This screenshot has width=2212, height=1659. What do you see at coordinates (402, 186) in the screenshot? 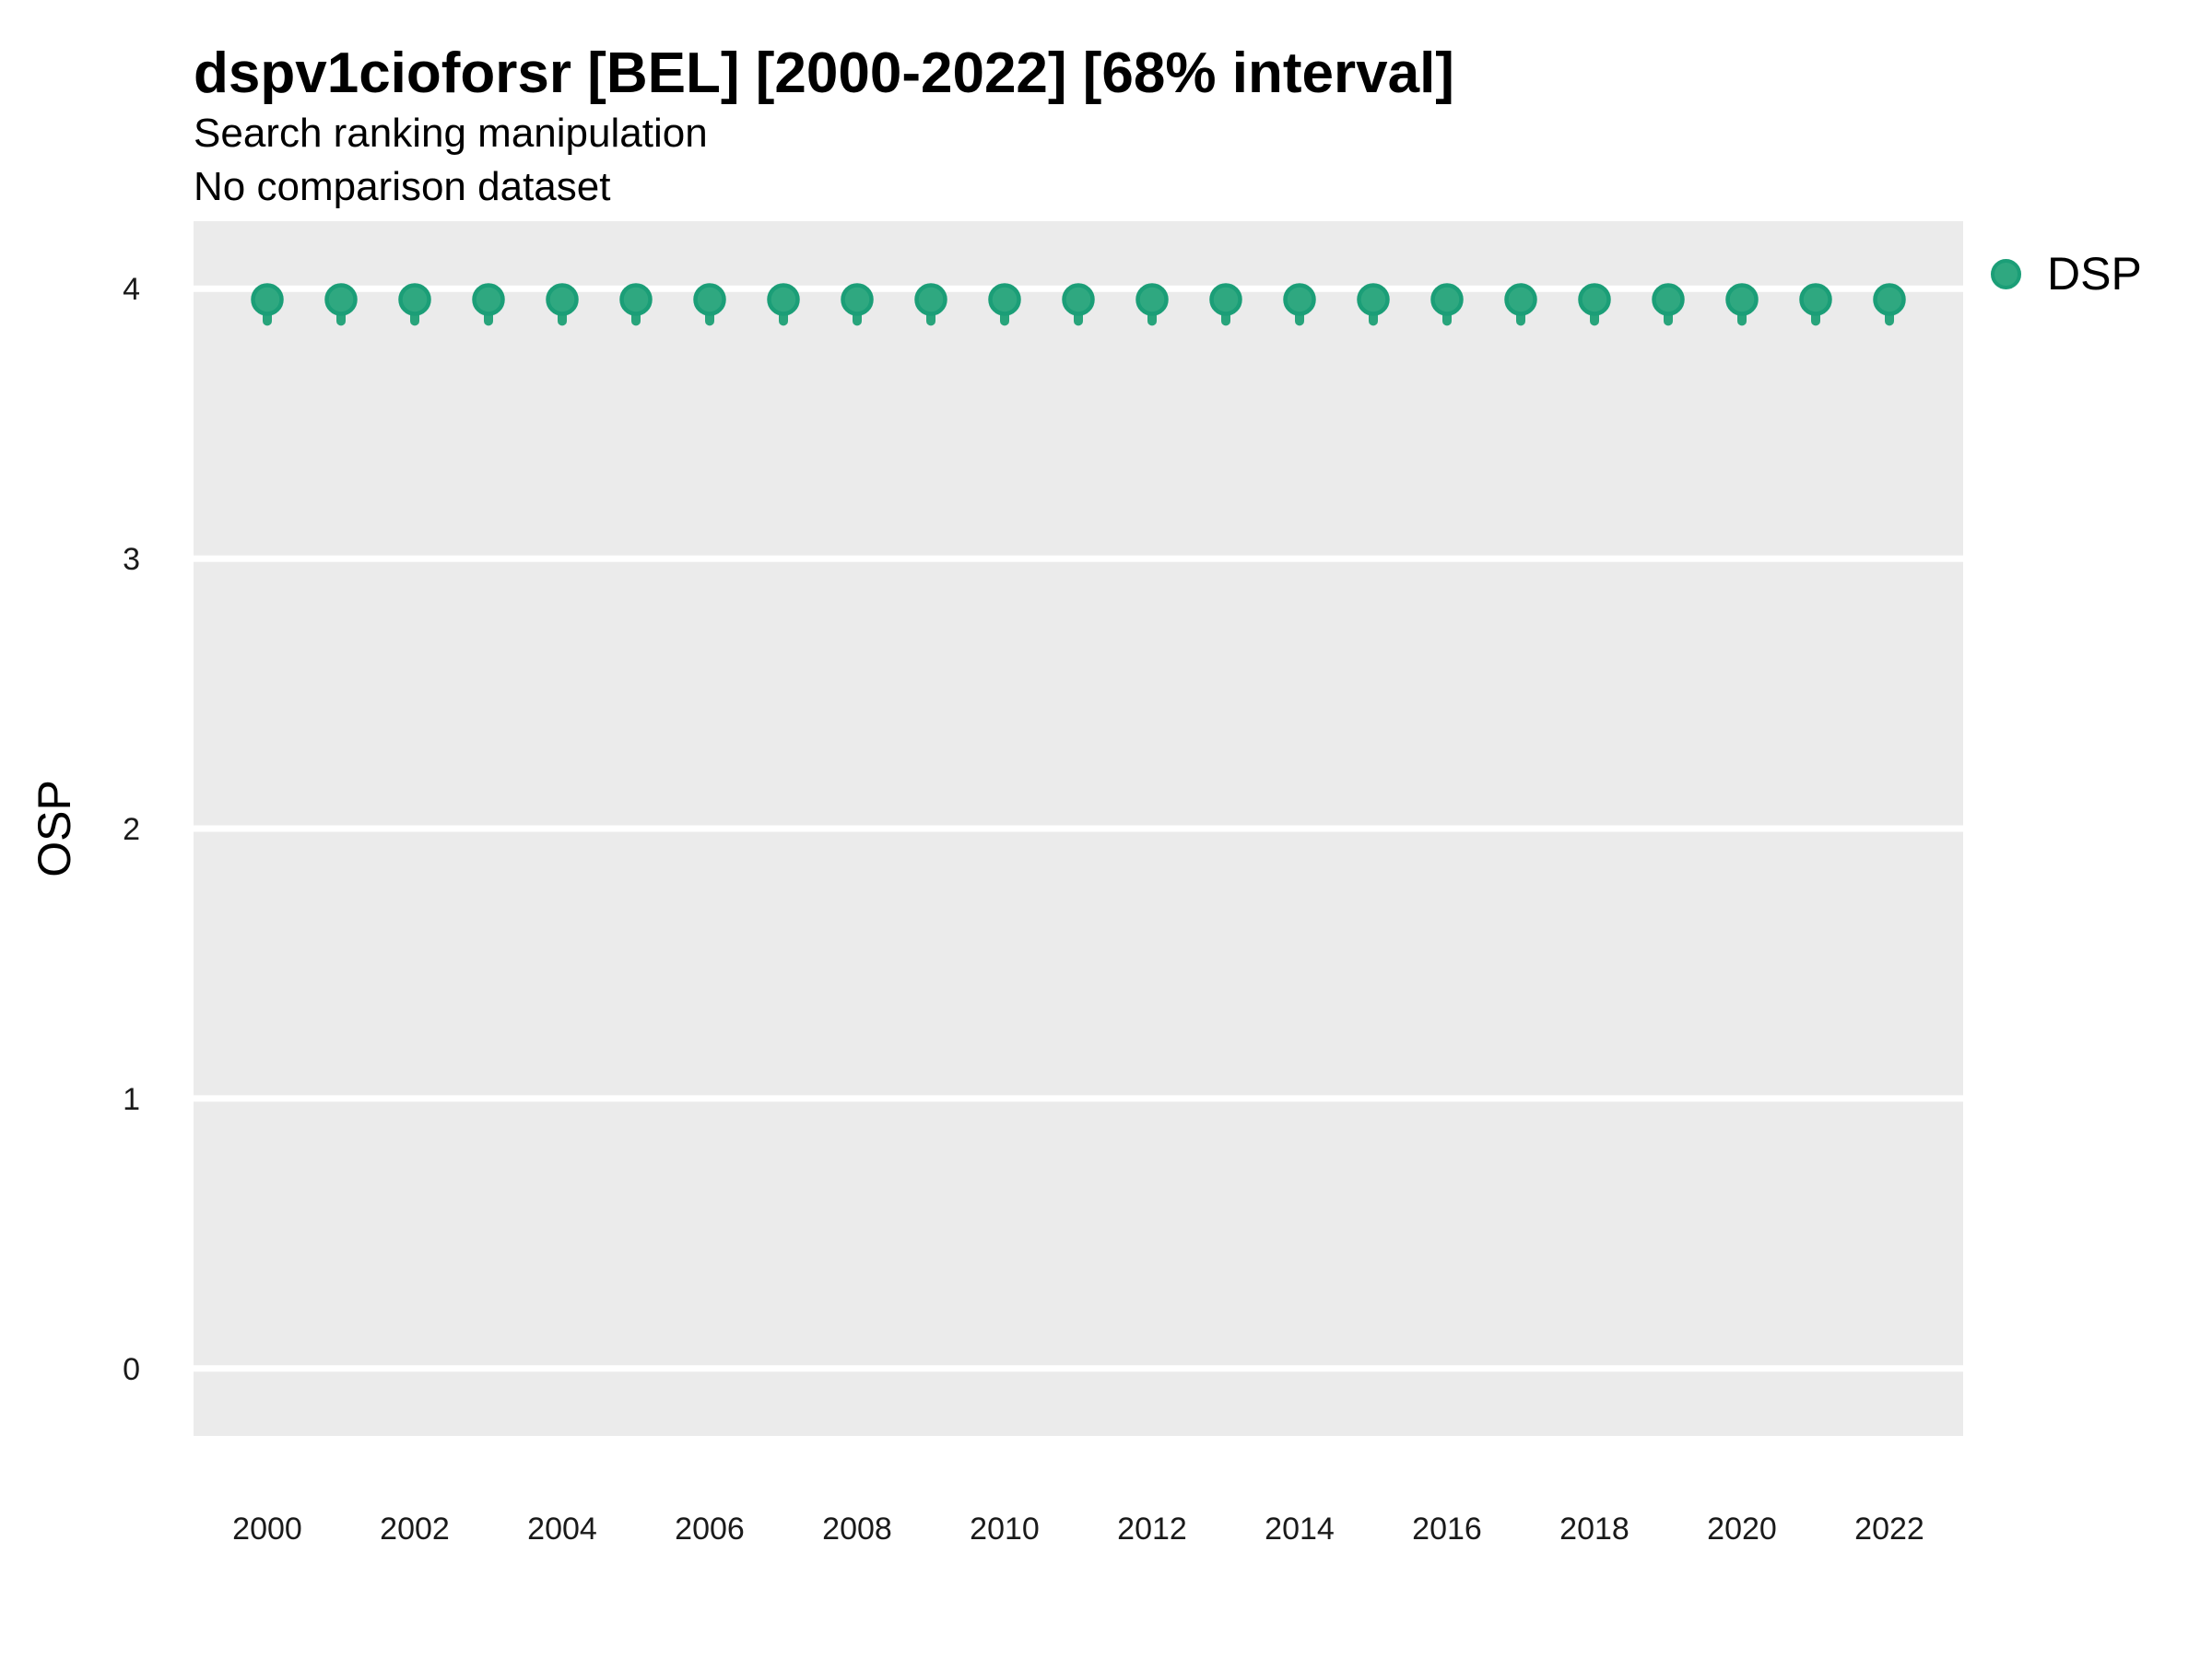
I see `chart-note: No comparison dataset` at bounding box center [402, 186].